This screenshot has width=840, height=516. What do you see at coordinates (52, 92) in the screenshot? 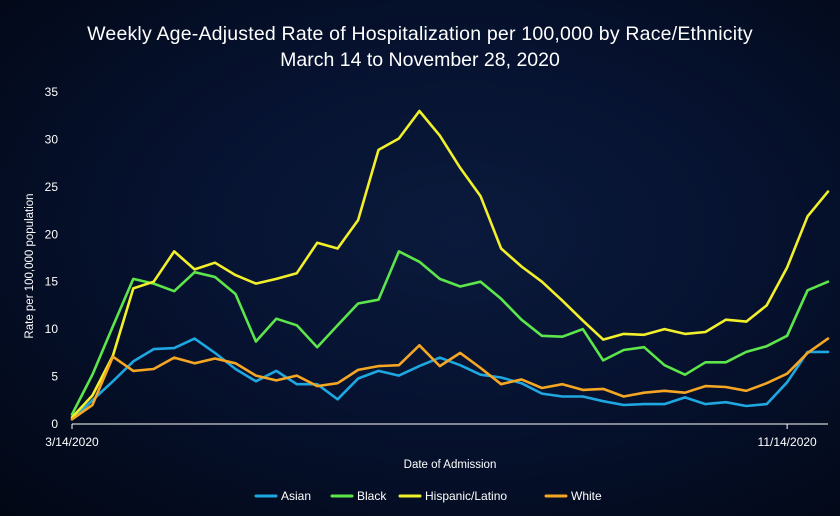
I see `y-tick-label: 35` at bounding box center [52, 92].